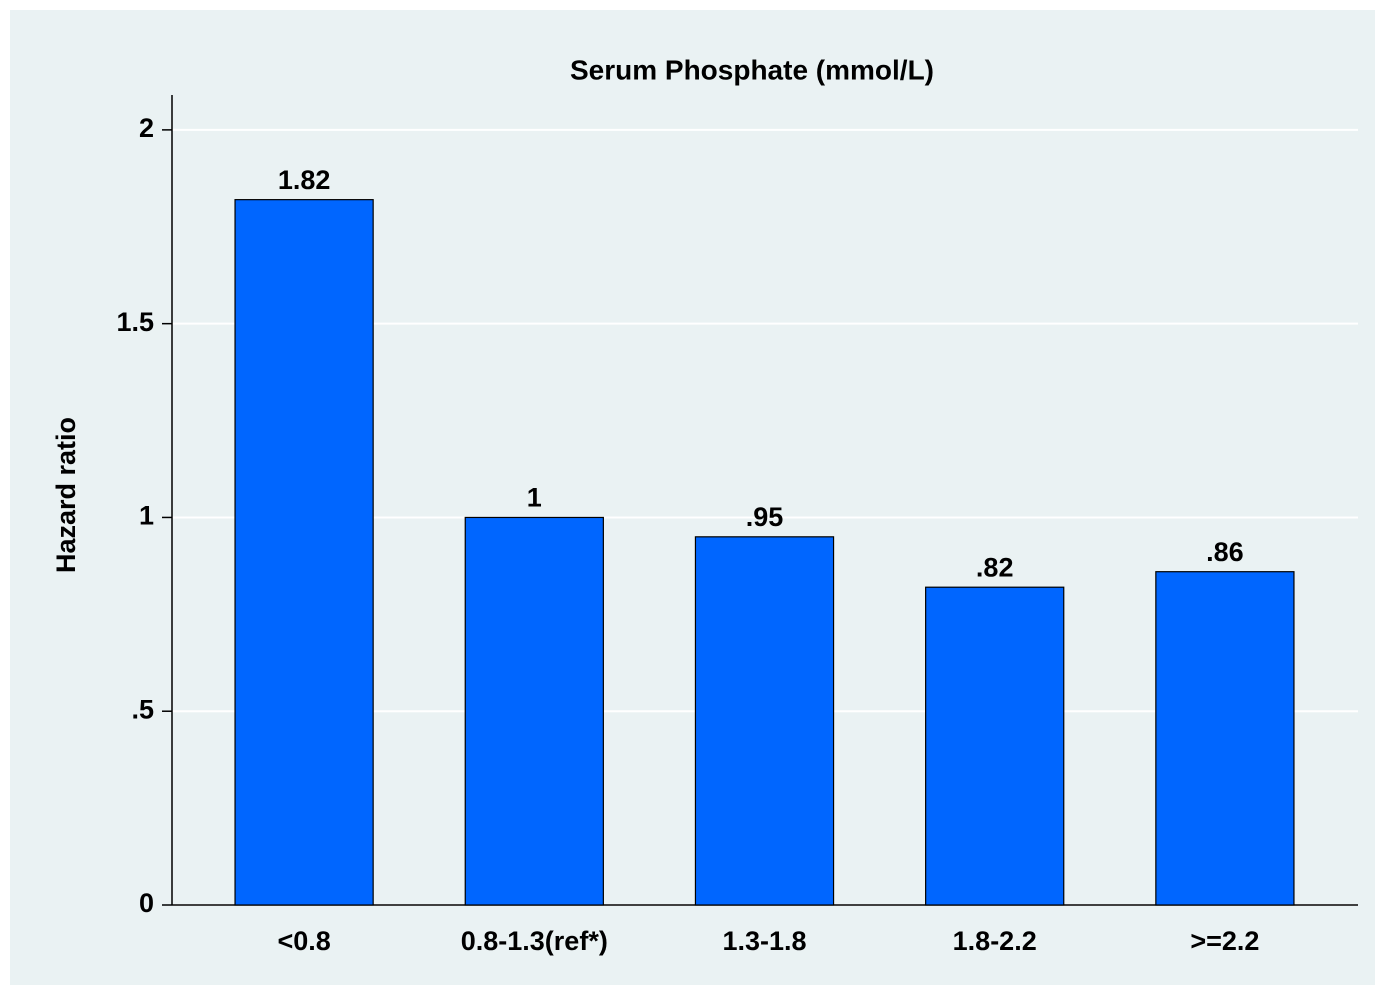 This screenshot has height=989, width=1381. I want to click on data-label: .82, so click(995, 567).